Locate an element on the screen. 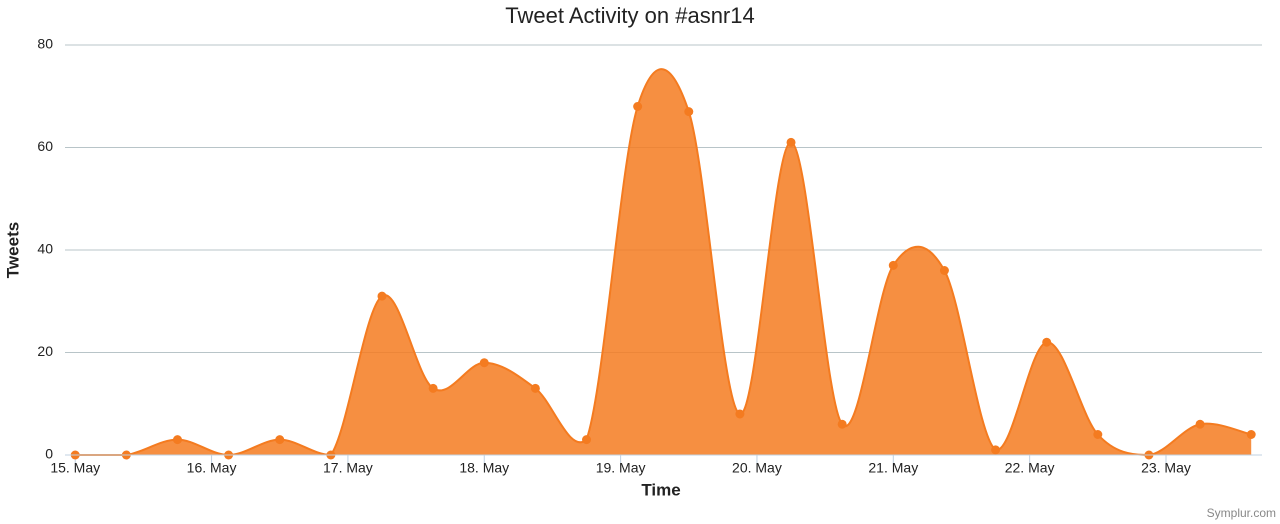 This screenshot has width=1280, height=524. y-tick-label: 60 is located at coordinates (45, 146).